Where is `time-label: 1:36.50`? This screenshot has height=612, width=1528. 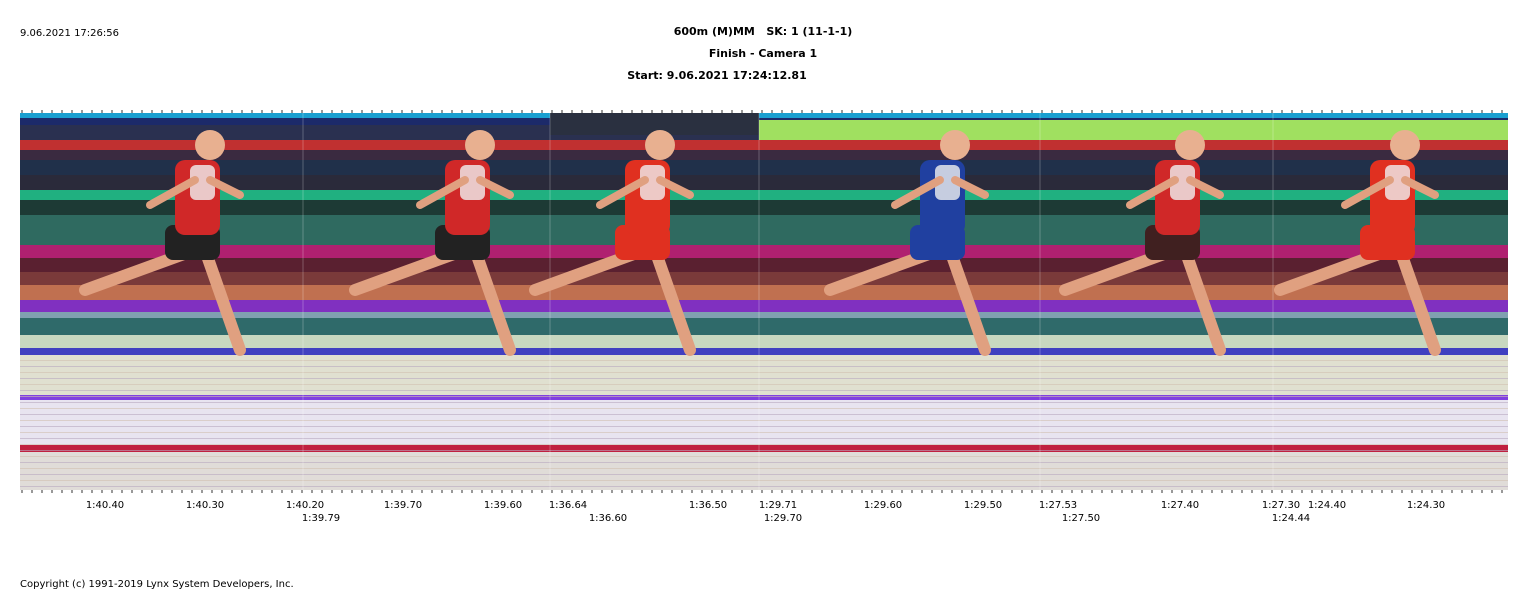
time-label: 1:36.50 is located at coordinates (708, 505).